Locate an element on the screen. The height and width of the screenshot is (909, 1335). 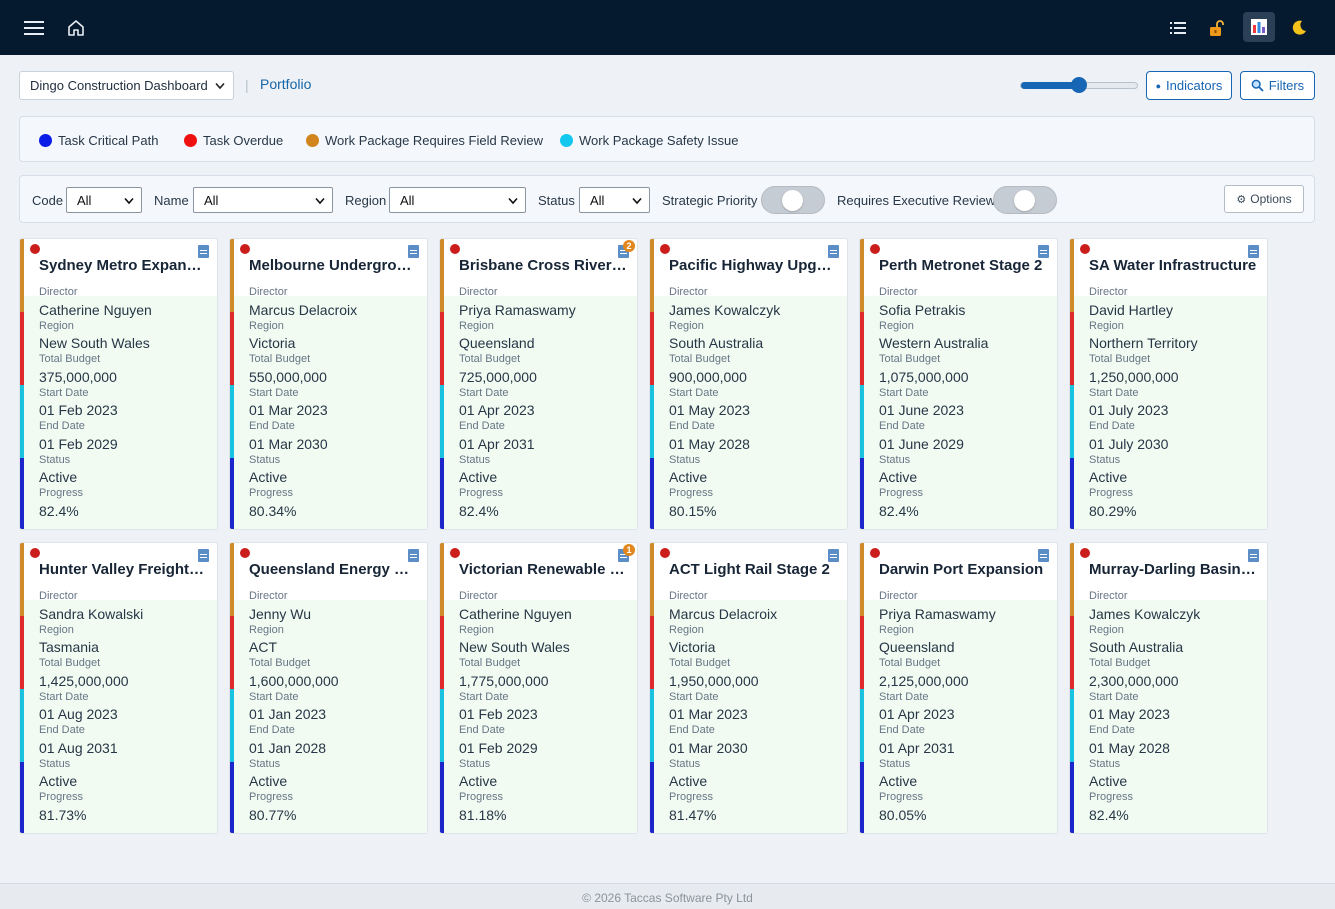
name-filter-select: All is located at coordinates (263, 200).